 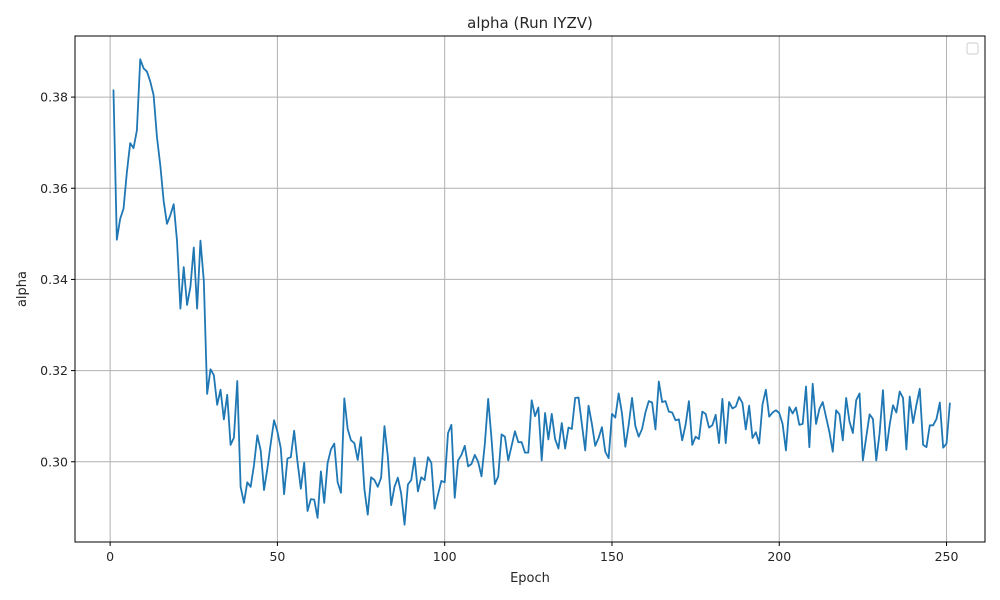 I want to click on x-tick-label: 150, so click(x=612, y=556).